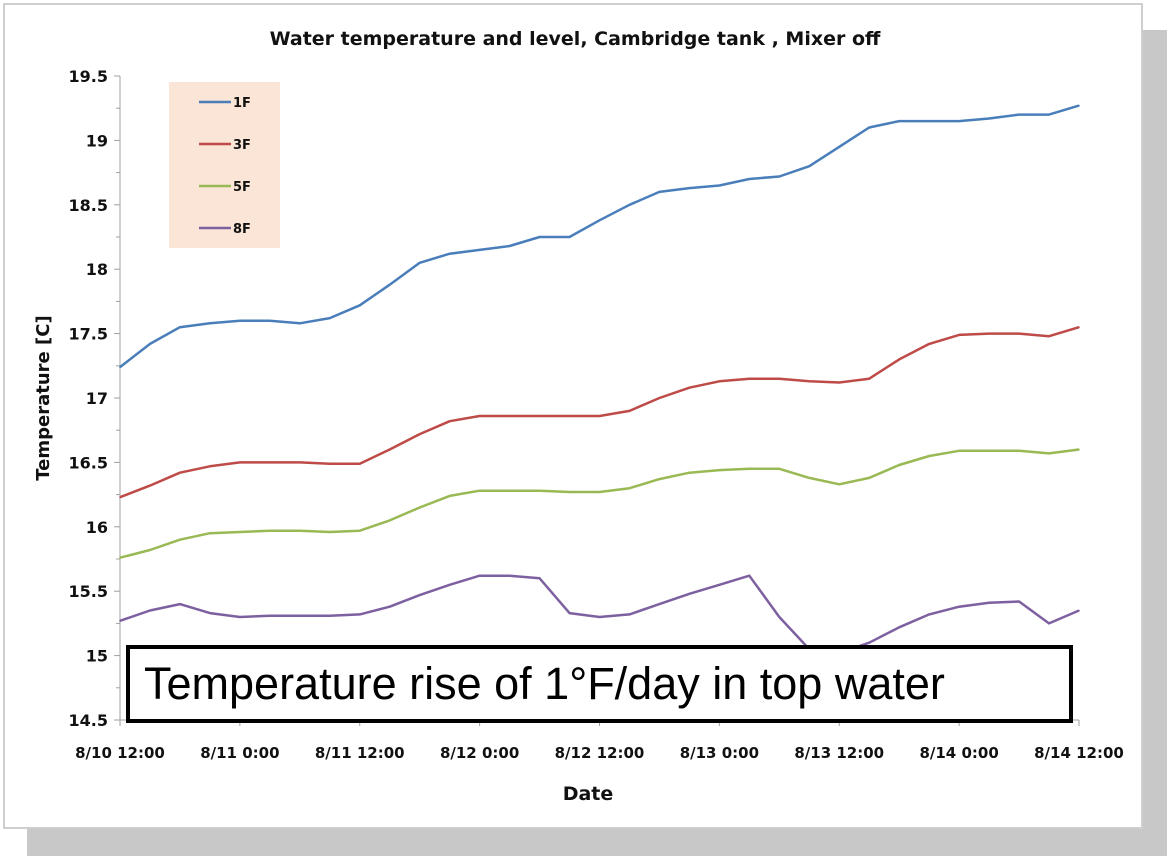 This screenshot has width=1171, height=858. Describe the element at coordinates (242, 187) in the screenshot. I see `legend-label-5F: 5F` at that location.